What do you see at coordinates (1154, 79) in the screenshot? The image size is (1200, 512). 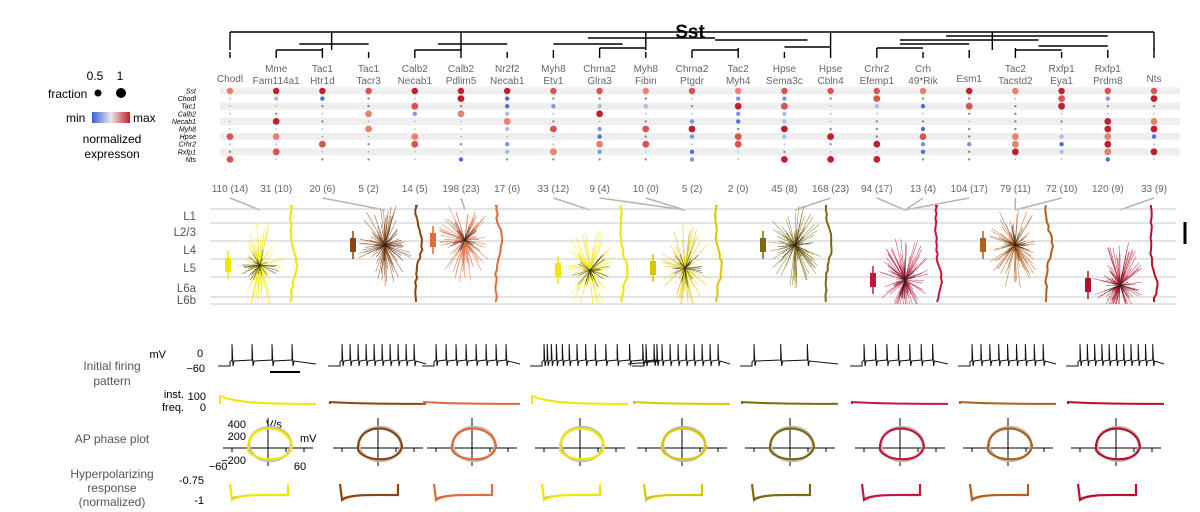 I see `cluster-label-21-a: Nts` at bounding box center [1154, 79].